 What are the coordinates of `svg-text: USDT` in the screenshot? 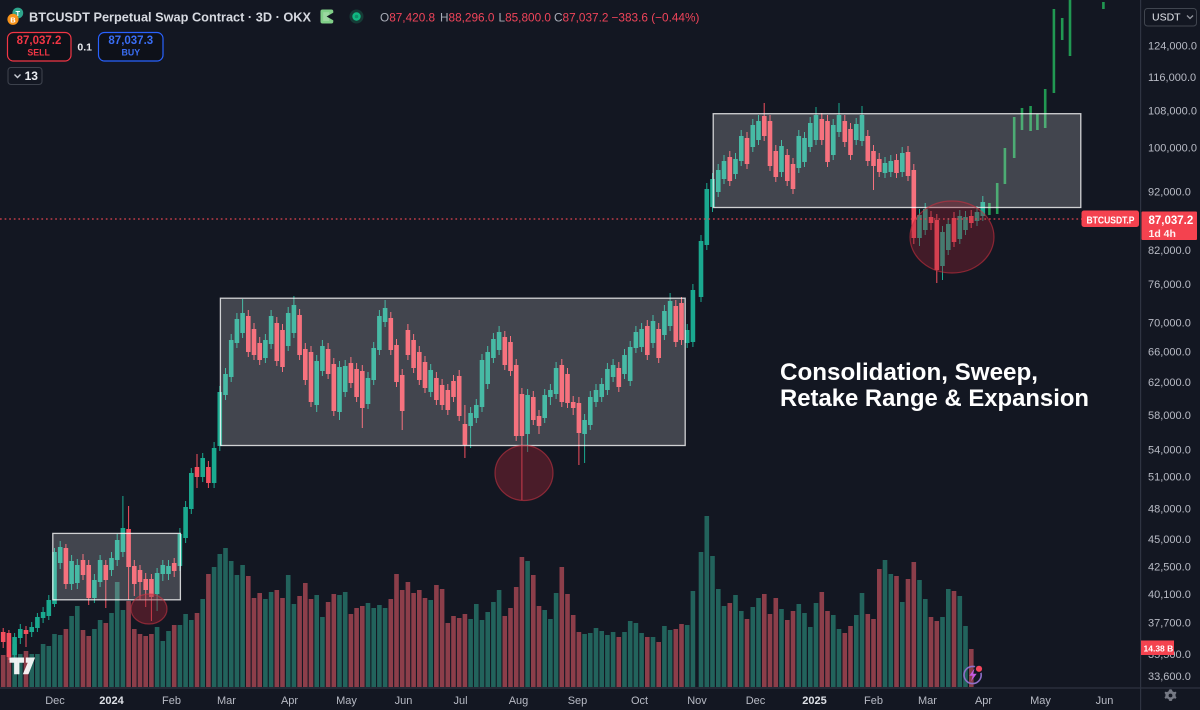 It's located at (1166, 18).